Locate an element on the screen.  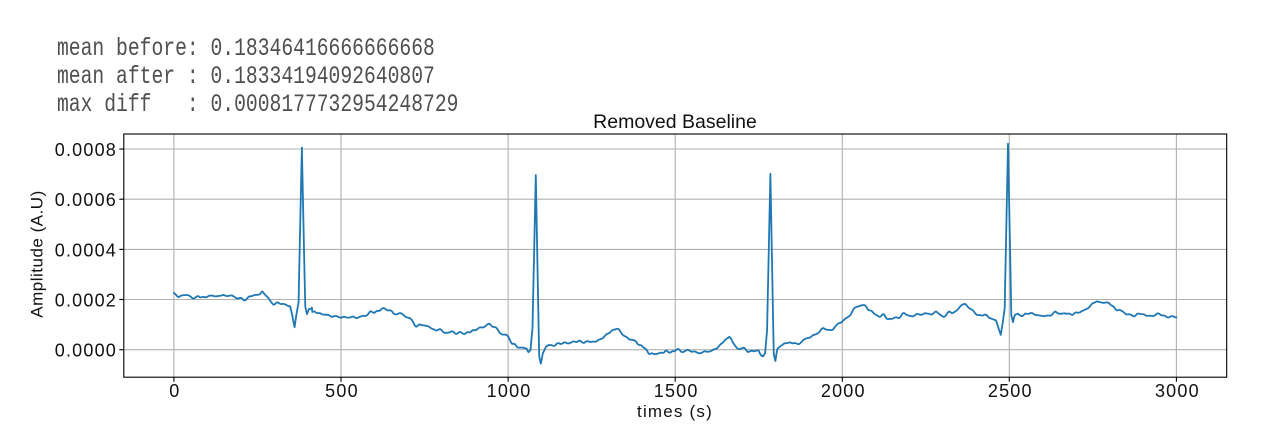
svg-text: 0 is located at coordinates (174, 391).